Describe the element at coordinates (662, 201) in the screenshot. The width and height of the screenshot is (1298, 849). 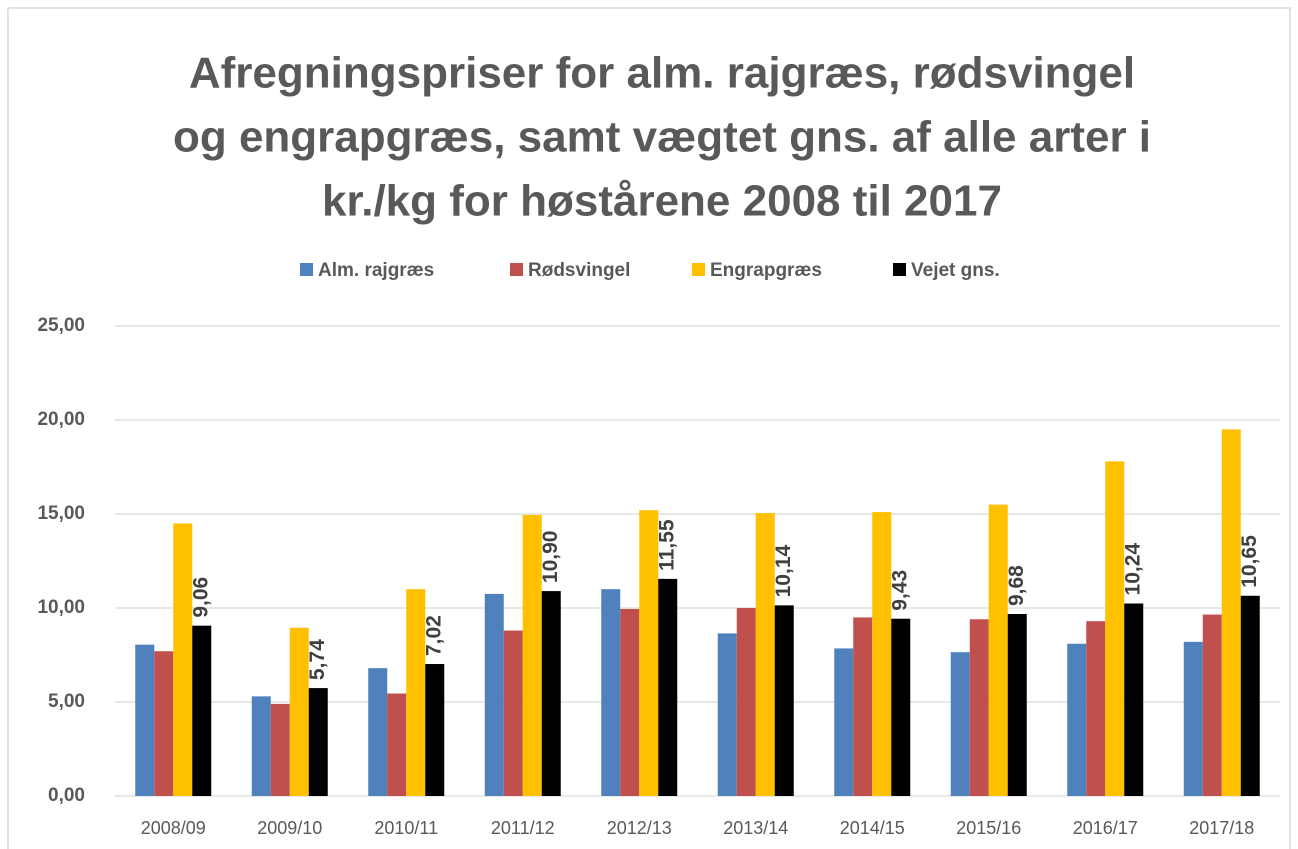
I see `chart-title: kr./kg for høstårene 2008 til 2017` at that location.